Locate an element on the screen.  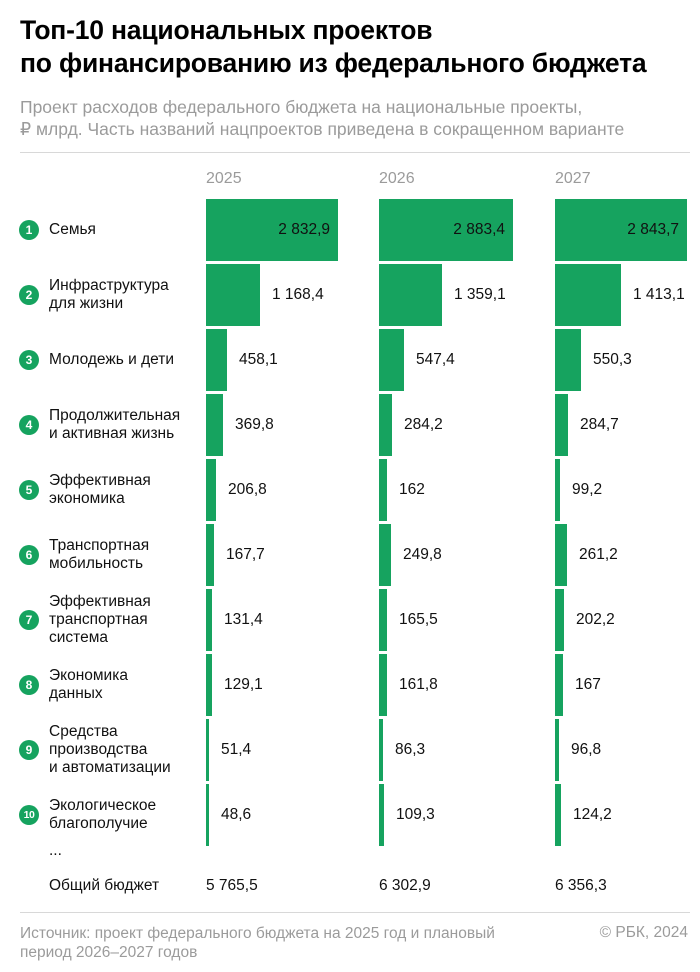
project-label-line: Транспортная is located at coordinates (99, 545).